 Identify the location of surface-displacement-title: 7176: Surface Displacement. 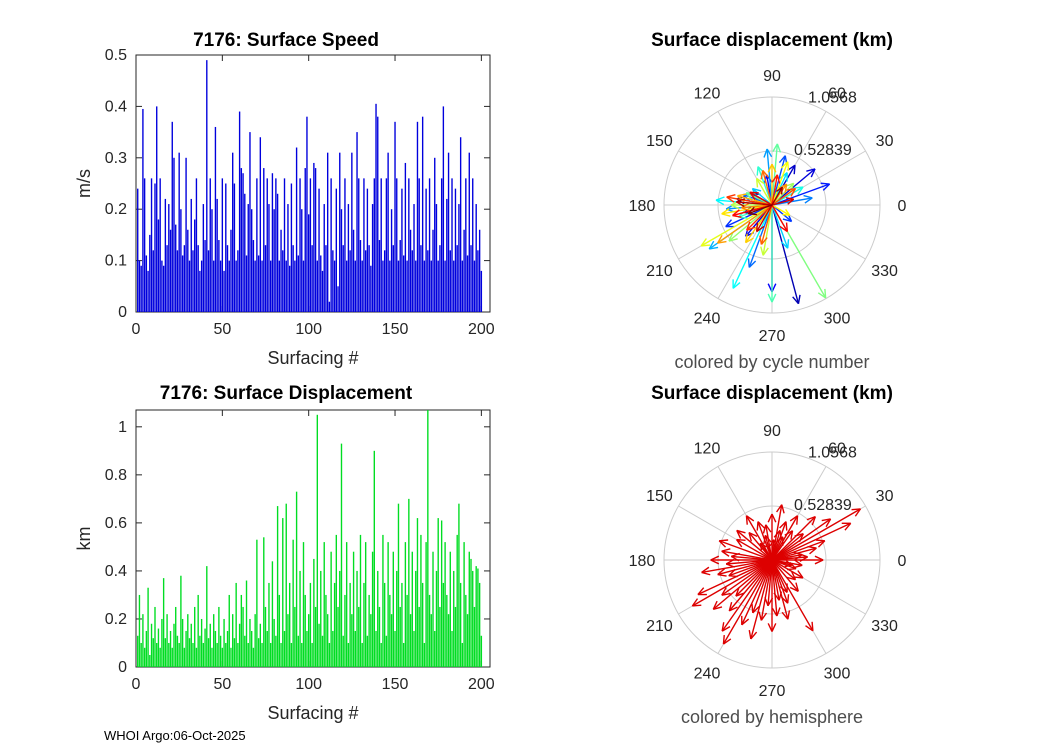
(286, 393).